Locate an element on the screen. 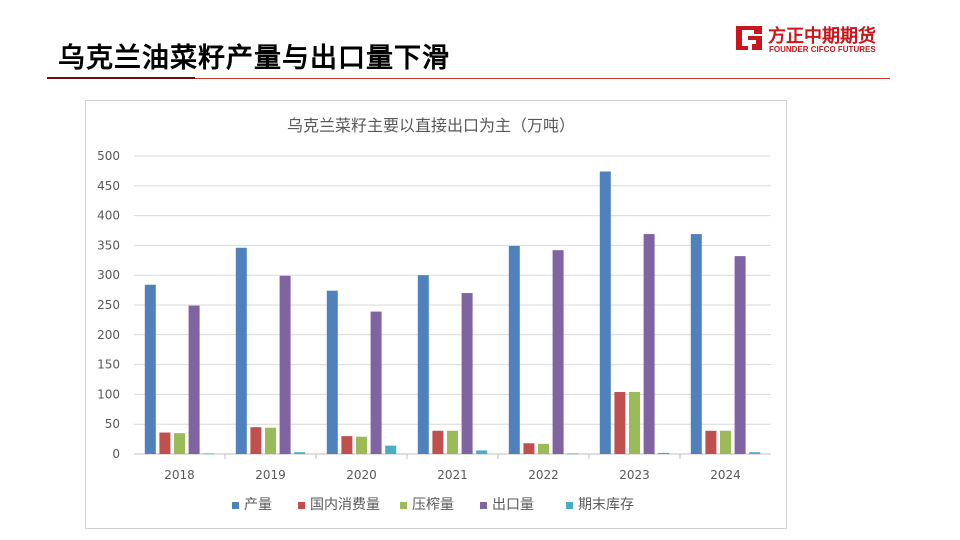  bar-国内消费量-2023 is located at coordinates (620, 423).